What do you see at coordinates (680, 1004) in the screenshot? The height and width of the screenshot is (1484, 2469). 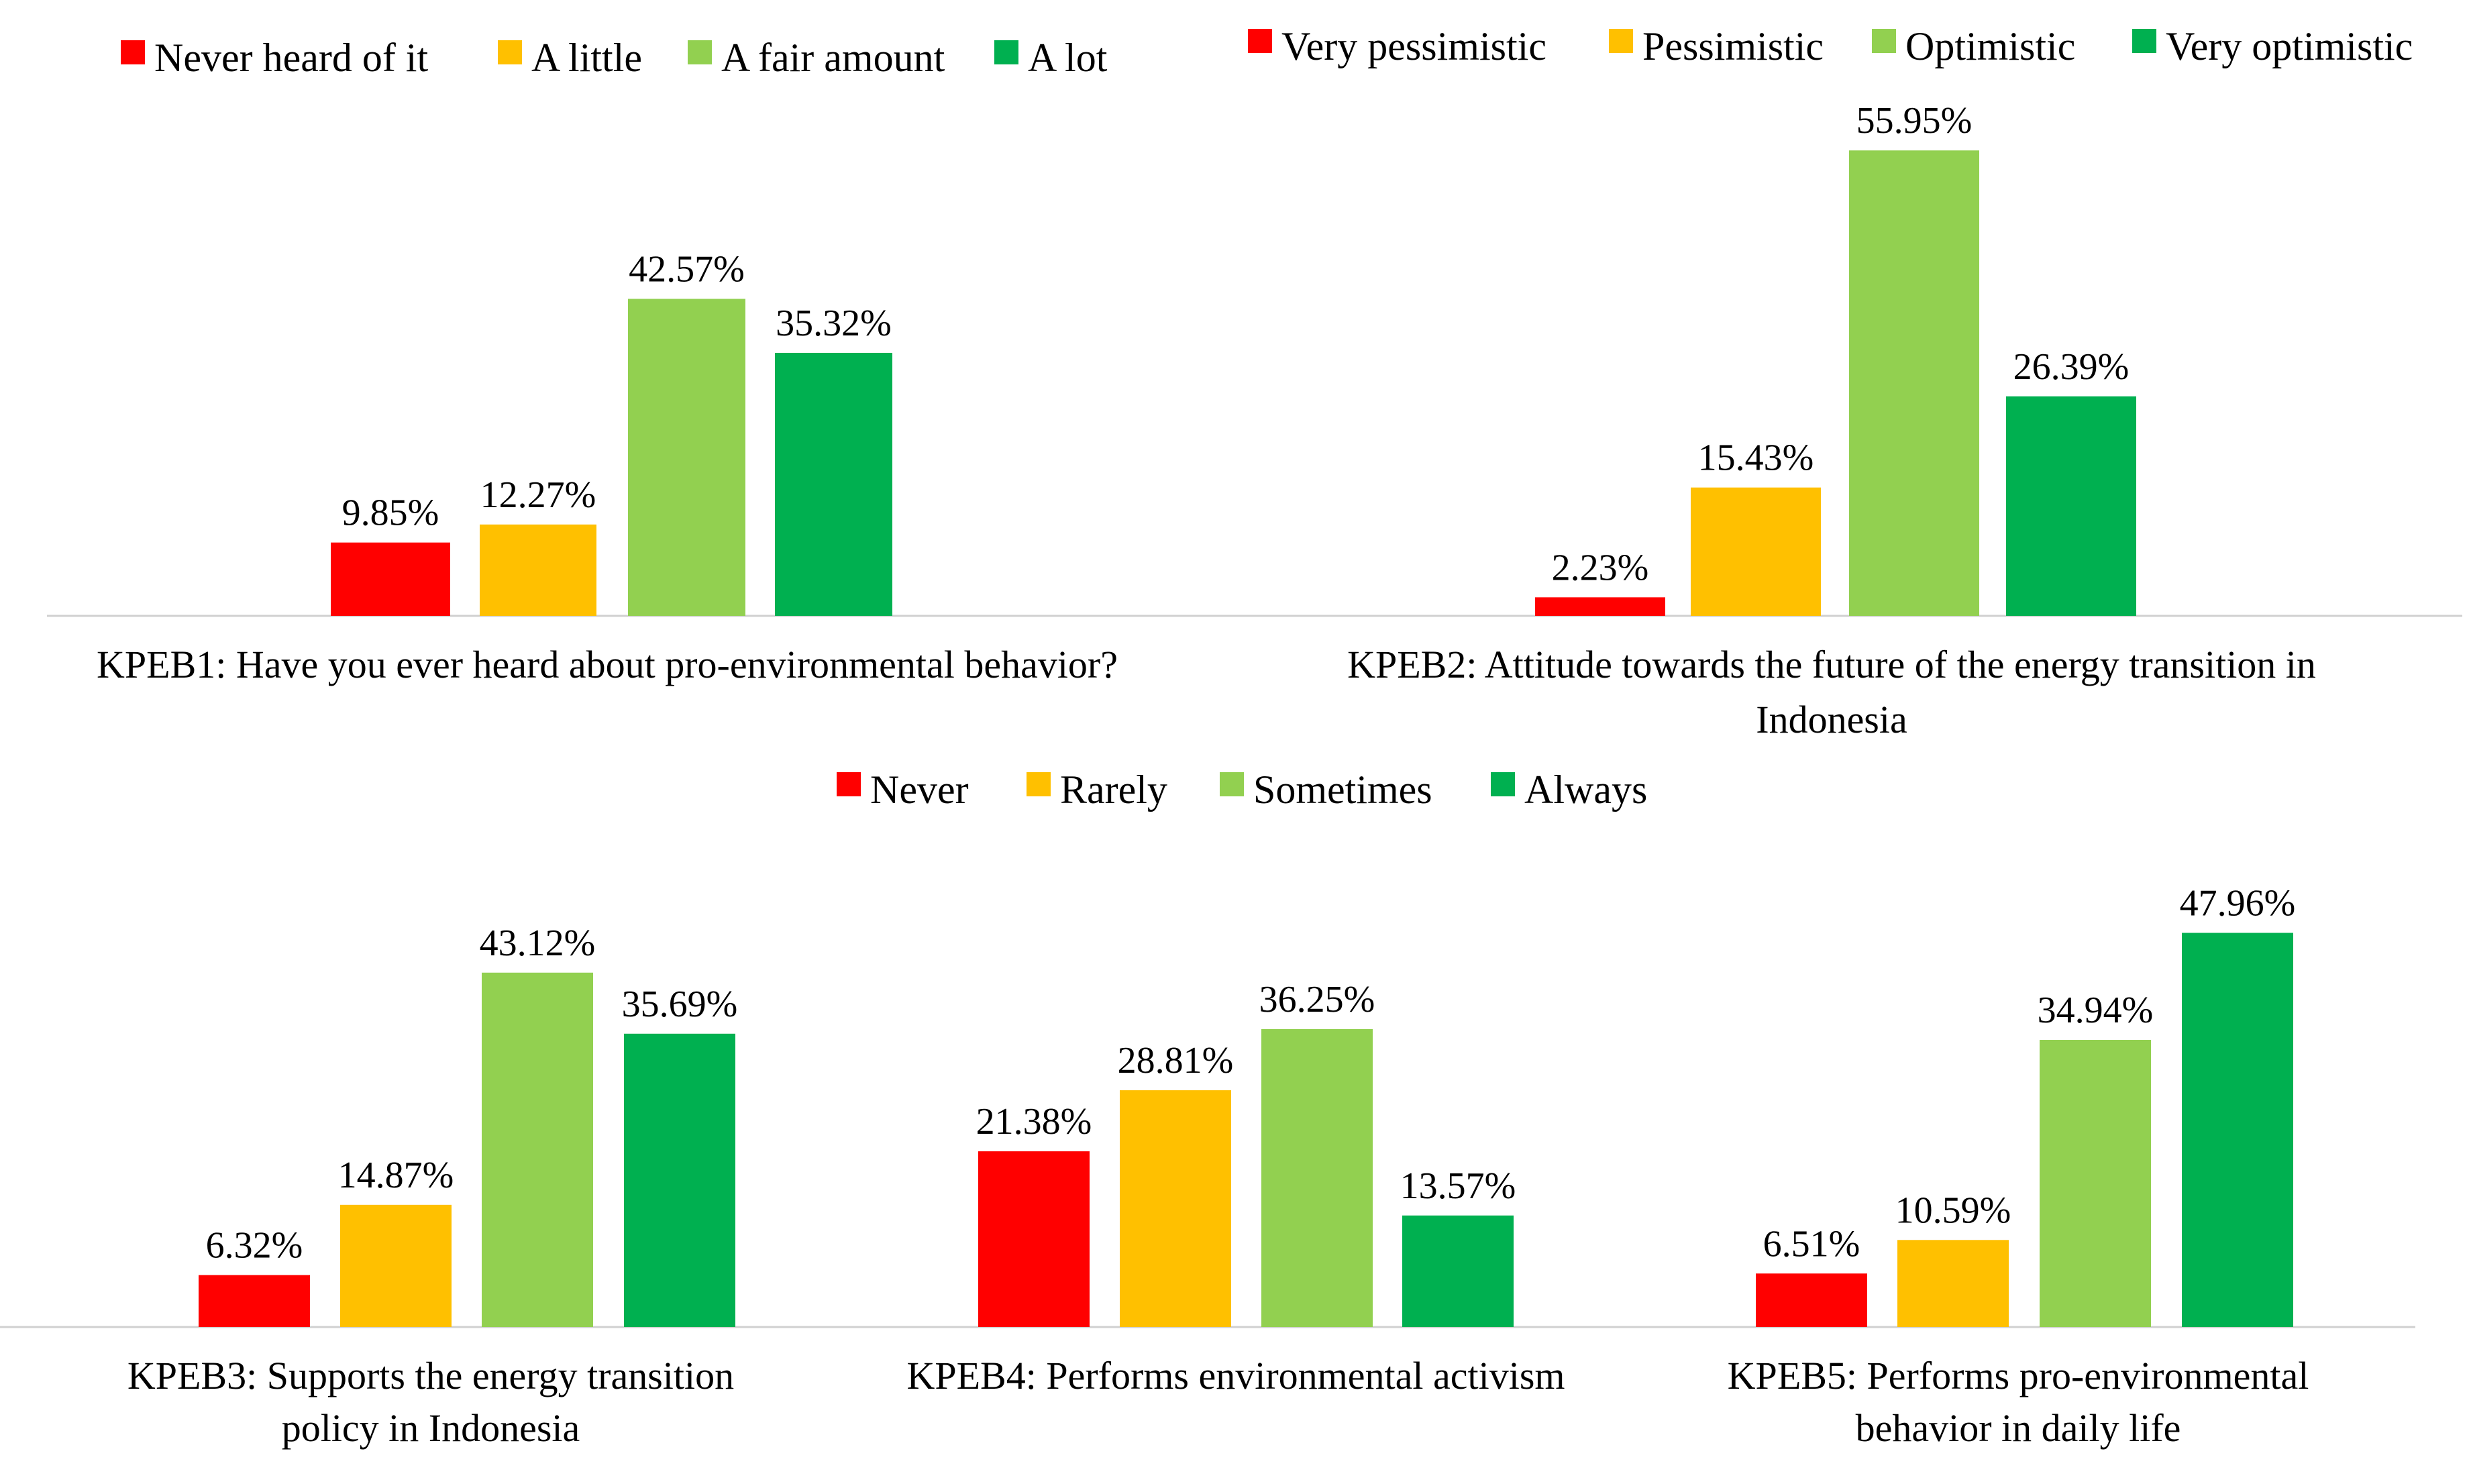 I see `data-label: 35.69%` at bounding box center [680, 1004].